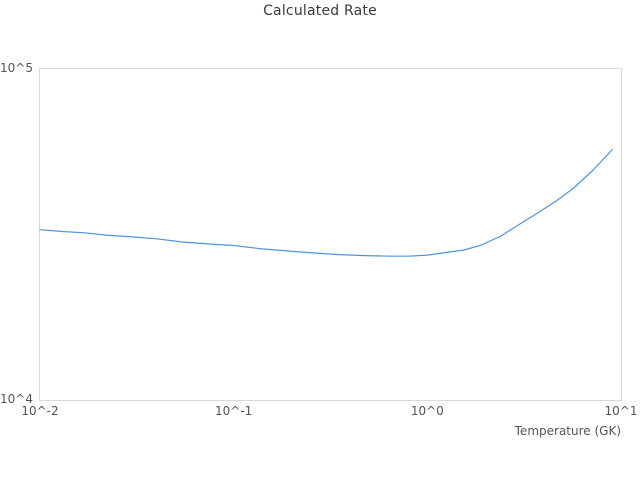 The height and width of the screenshot is (480, 640). What do you see at coordinates (621, 411) in the screenshot?
I see `x-tick-label: 10^1` at bounding box center [621, 411].